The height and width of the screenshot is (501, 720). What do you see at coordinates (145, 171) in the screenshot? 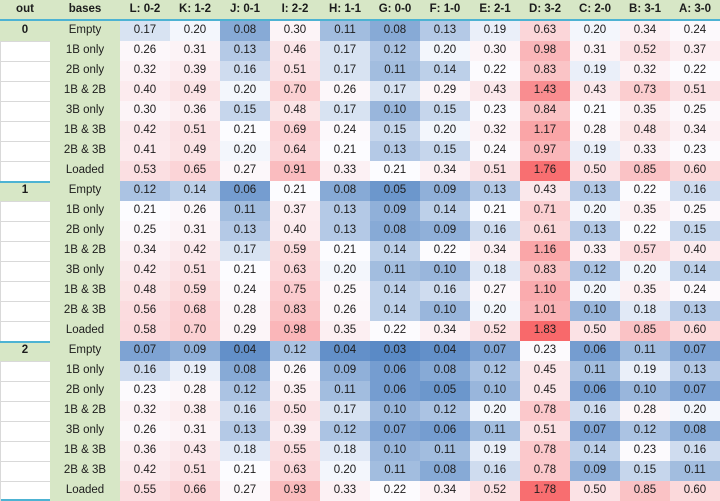
I see `value-cell: 0.53` at bounding box center [145, 171].